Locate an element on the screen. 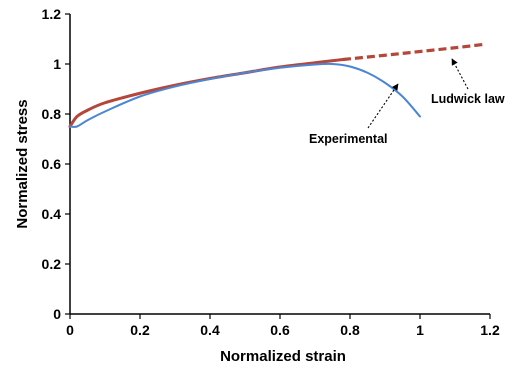  y-axis-ticks: 0 0.2 0.4 0.6 0.8 1 1.2 is located at coordinates (56, 164).